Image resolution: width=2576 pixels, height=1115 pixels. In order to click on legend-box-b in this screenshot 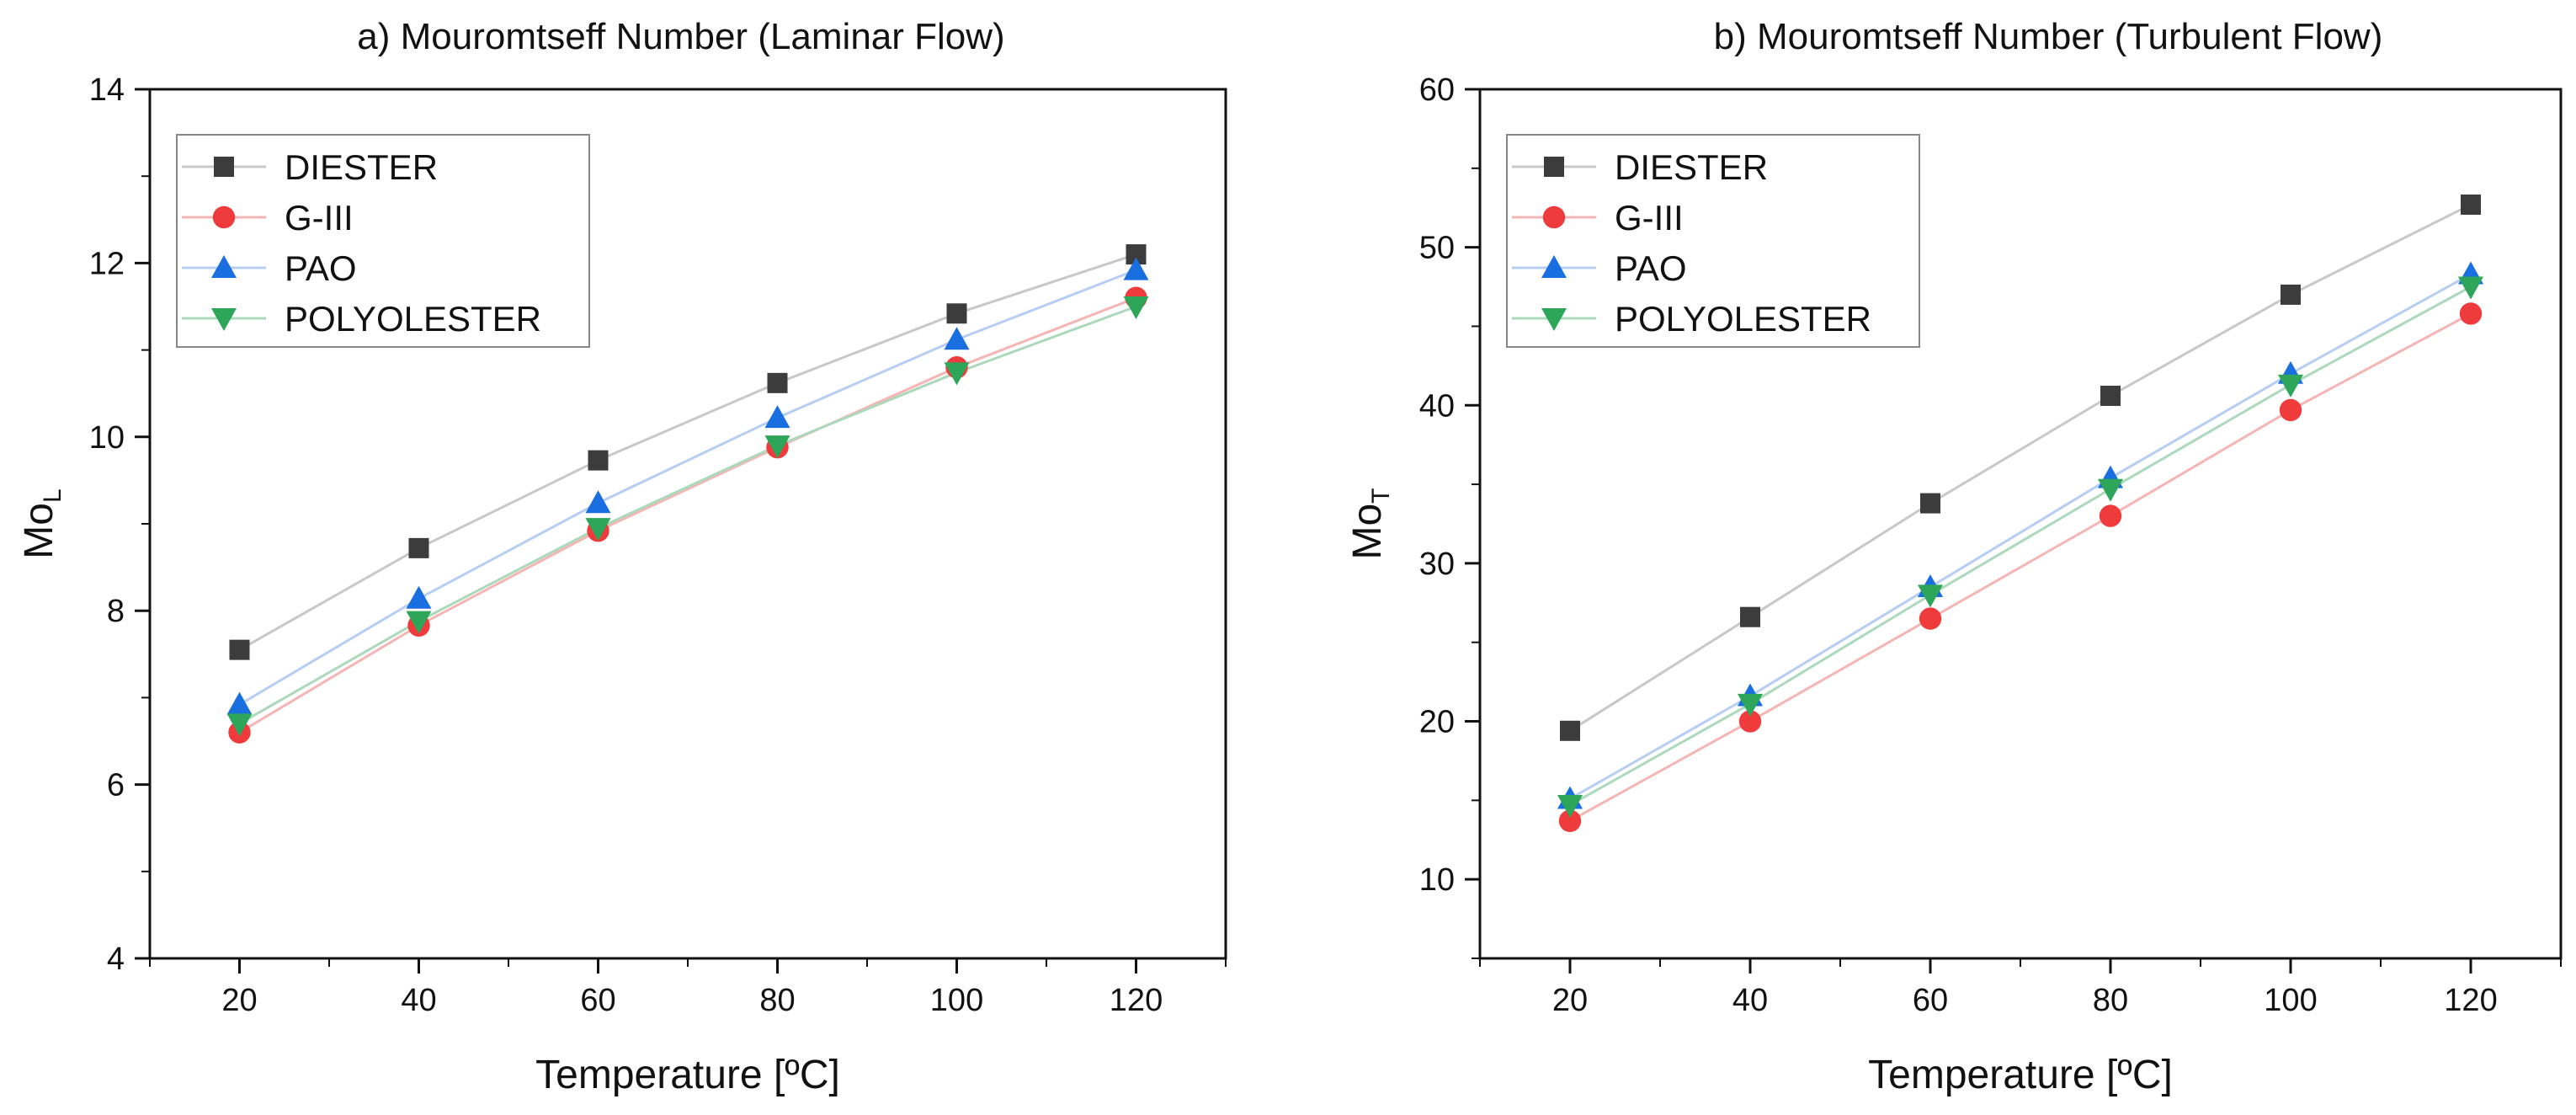, I will do `click(1713, 241)`.